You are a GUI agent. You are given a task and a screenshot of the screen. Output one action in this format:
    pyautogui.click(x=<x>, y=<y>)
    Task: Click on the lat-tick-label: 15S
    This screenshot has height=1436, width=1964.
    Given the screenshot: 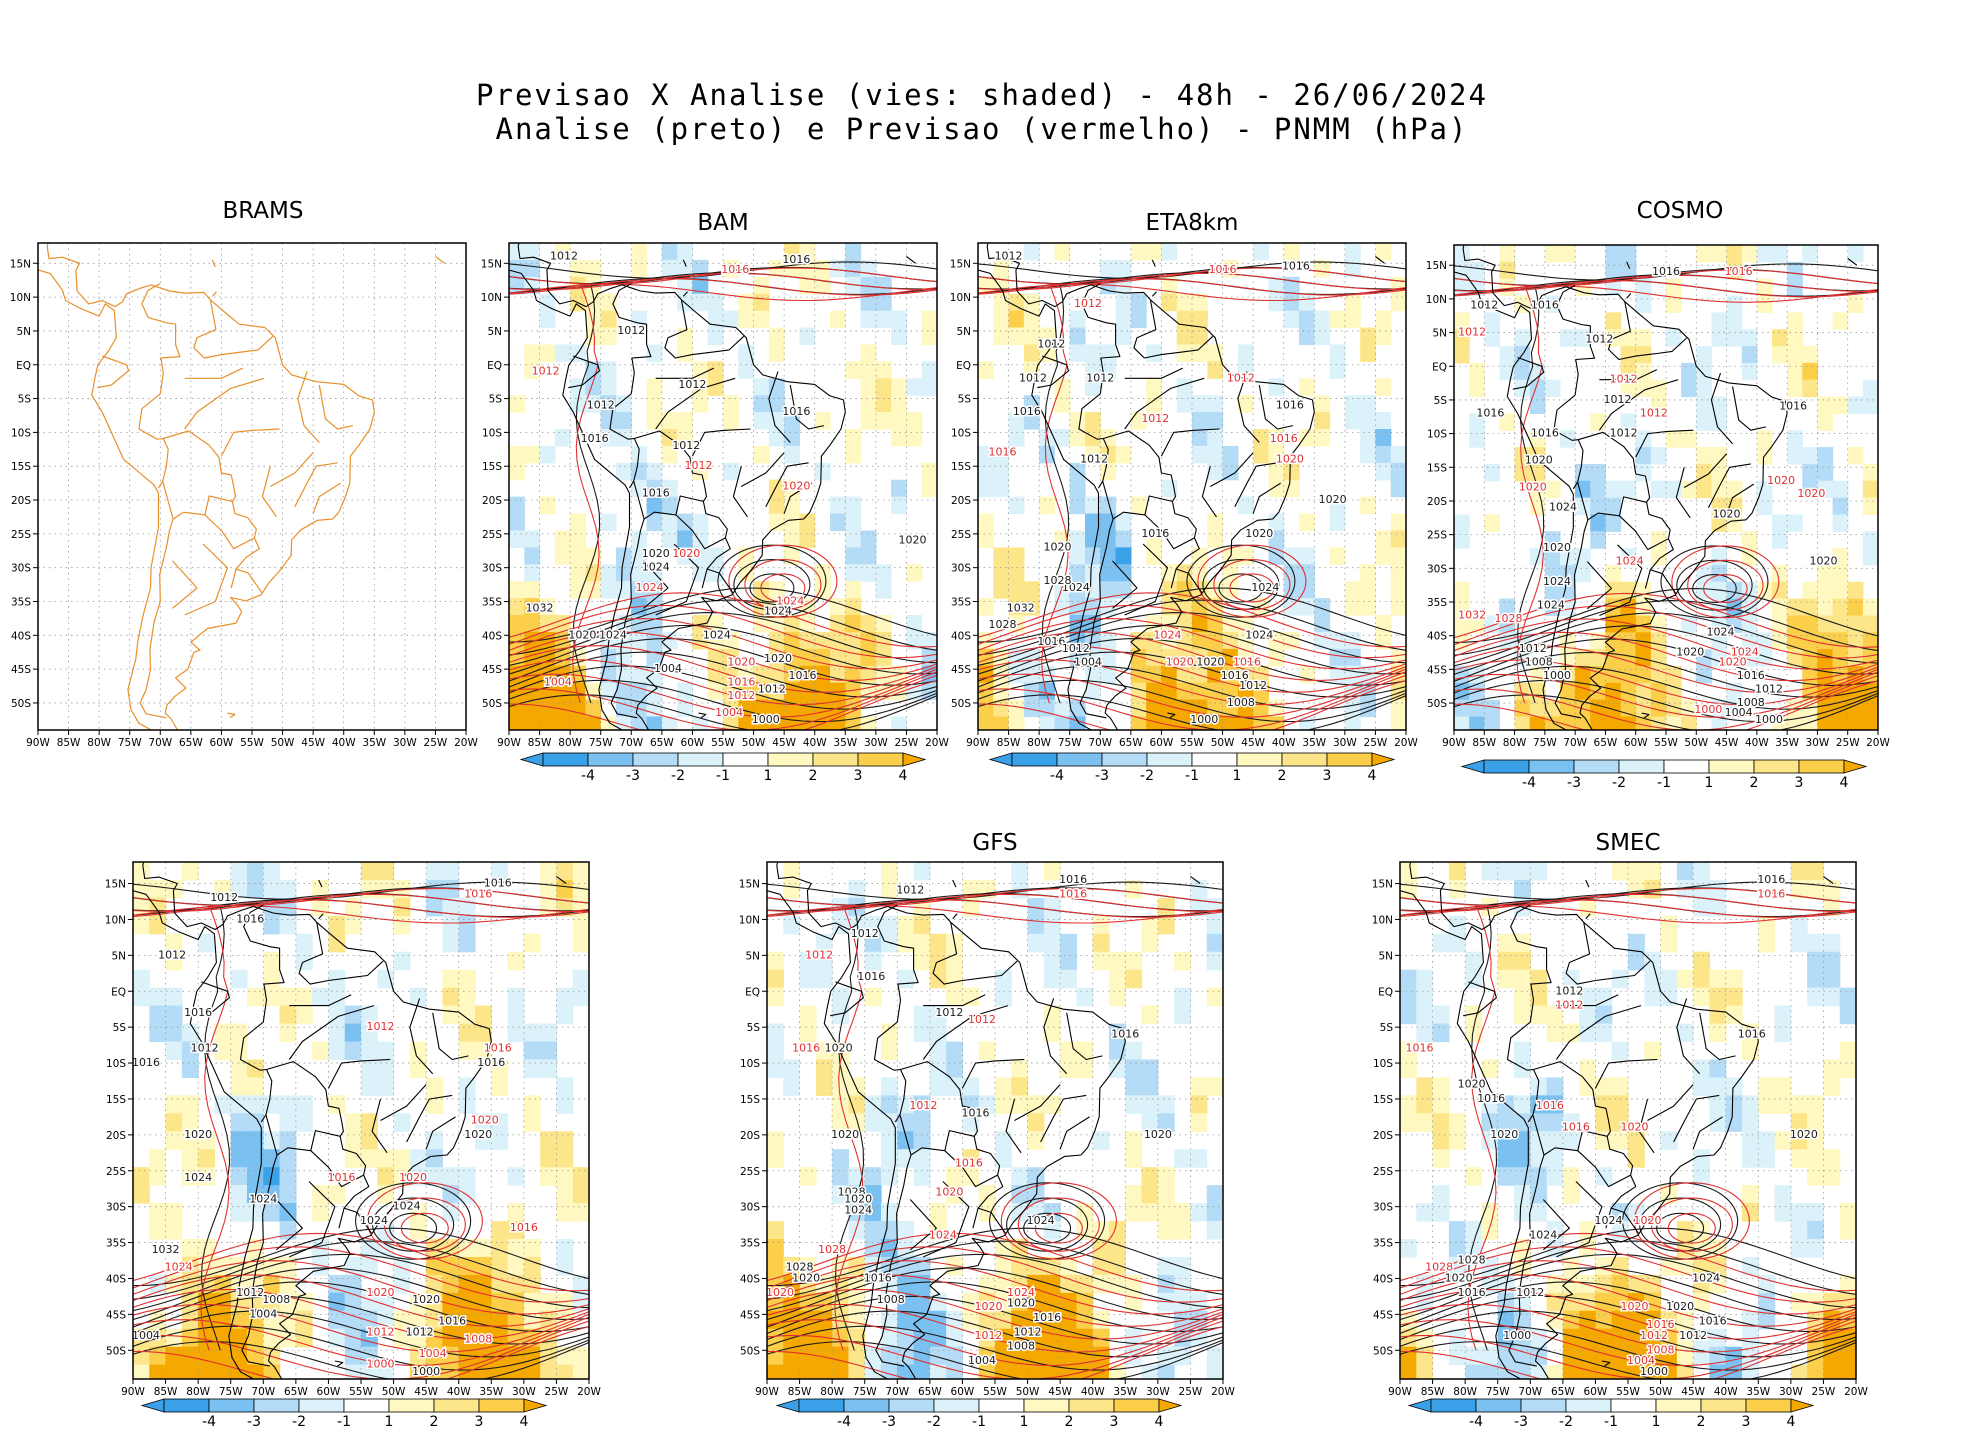 What is the action you would take?
    pyautogui.click(x=116, y=1100)
    